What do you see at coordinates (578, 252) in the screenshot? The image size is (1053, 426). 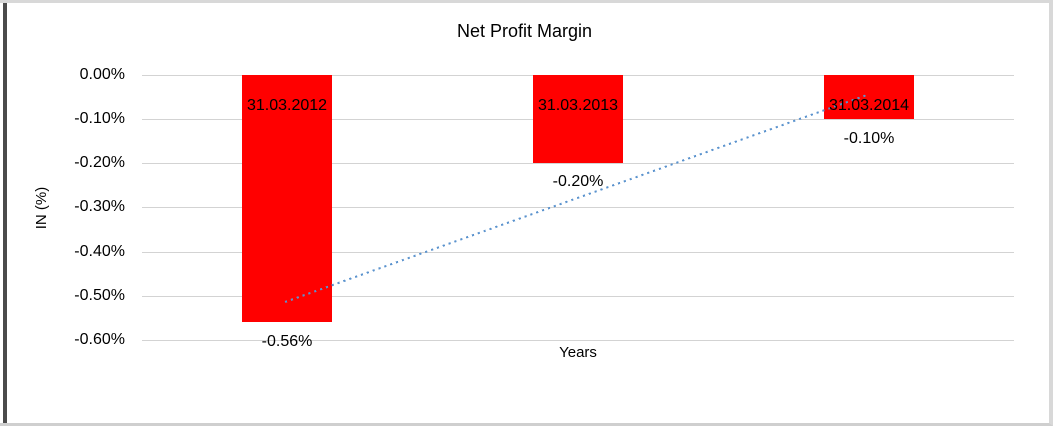 I see `gridline--0.40` at bounding box center [578, 252].